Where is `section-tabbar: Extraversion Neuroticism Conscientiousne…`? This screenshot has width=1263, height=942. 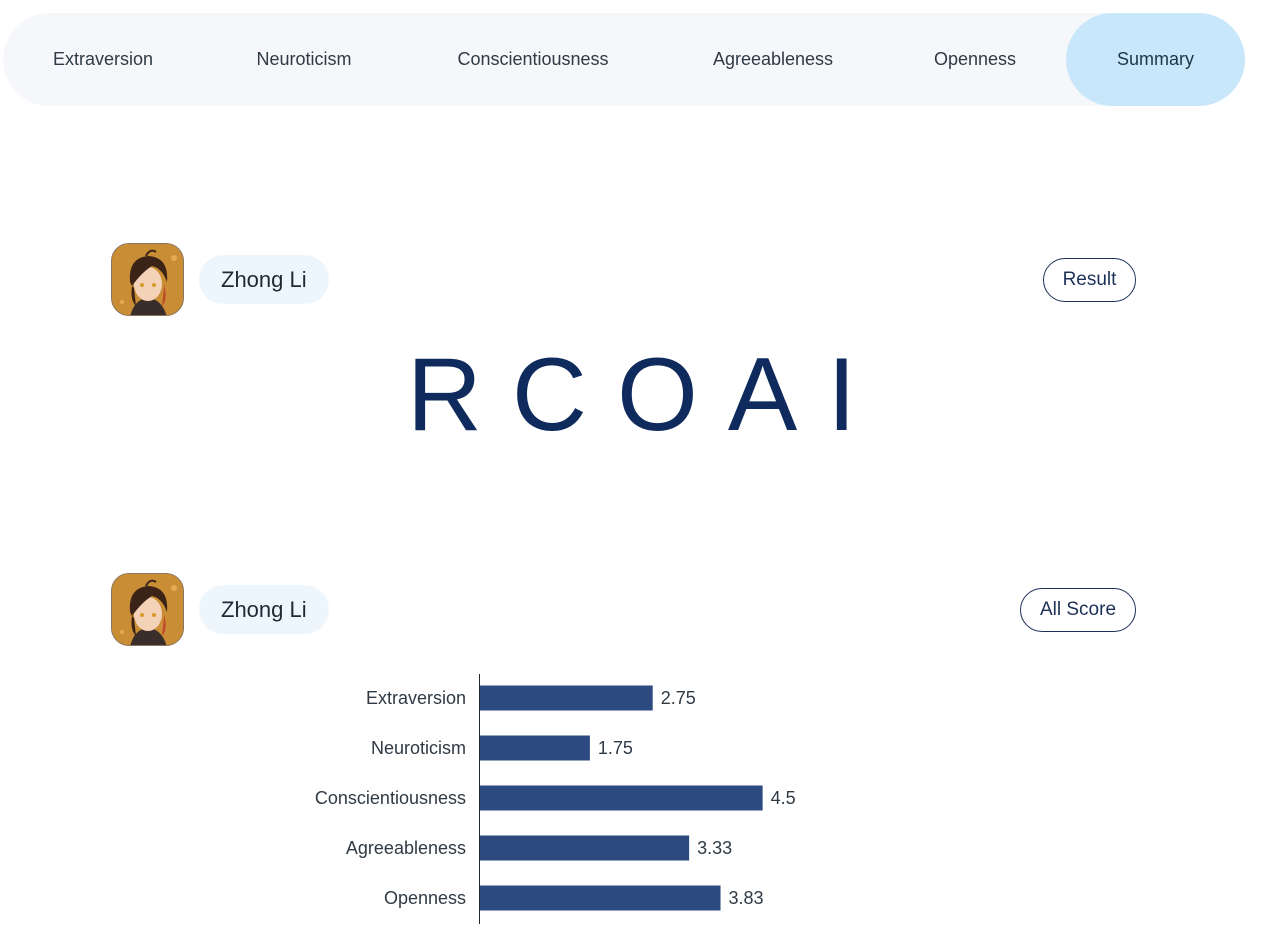 section-tabbar: Extraversion Neuroticism Conscientiousne… is located at coordinates (624, 59).